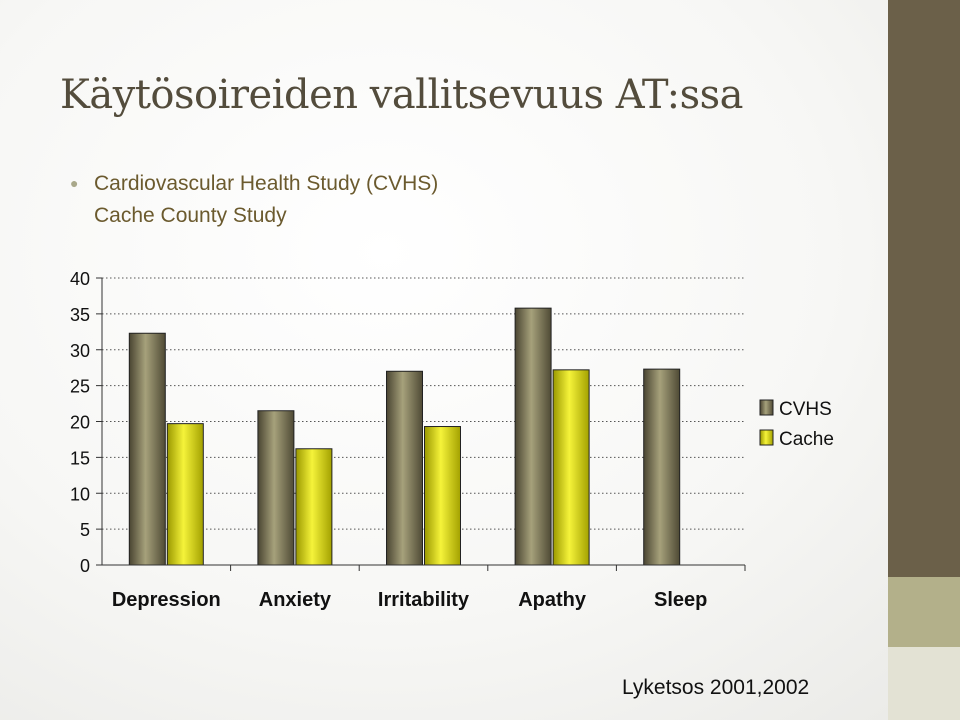 The height and width of the screenshot is (720, 960). I want to click on y-tick-label: 30, so click(80, 351).